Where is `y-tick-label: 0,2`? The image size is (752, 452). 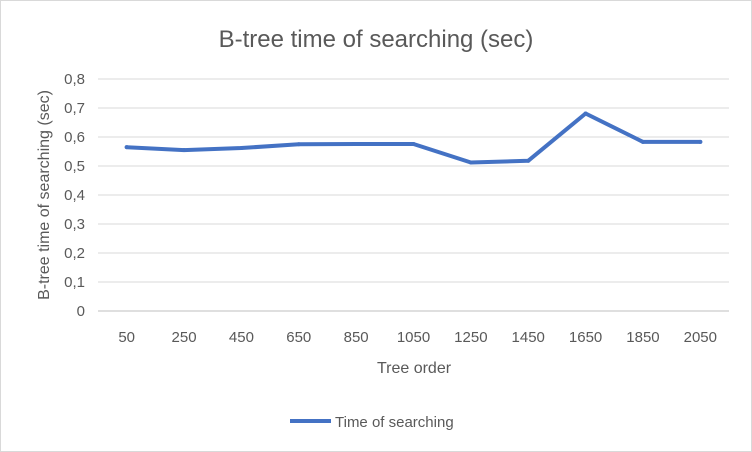 y-tick-label: 0,2 is located at coordinates (74, 253).